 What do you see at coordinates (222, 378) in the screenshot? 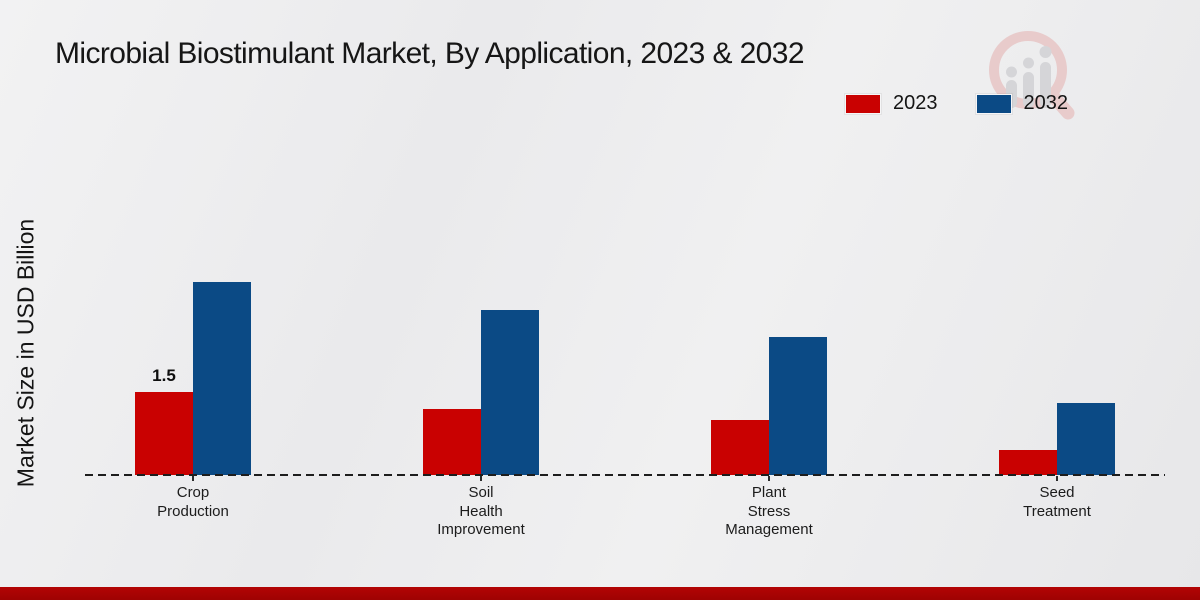
I see `bar-2032-crop-production` at bounding box center [222, 378].